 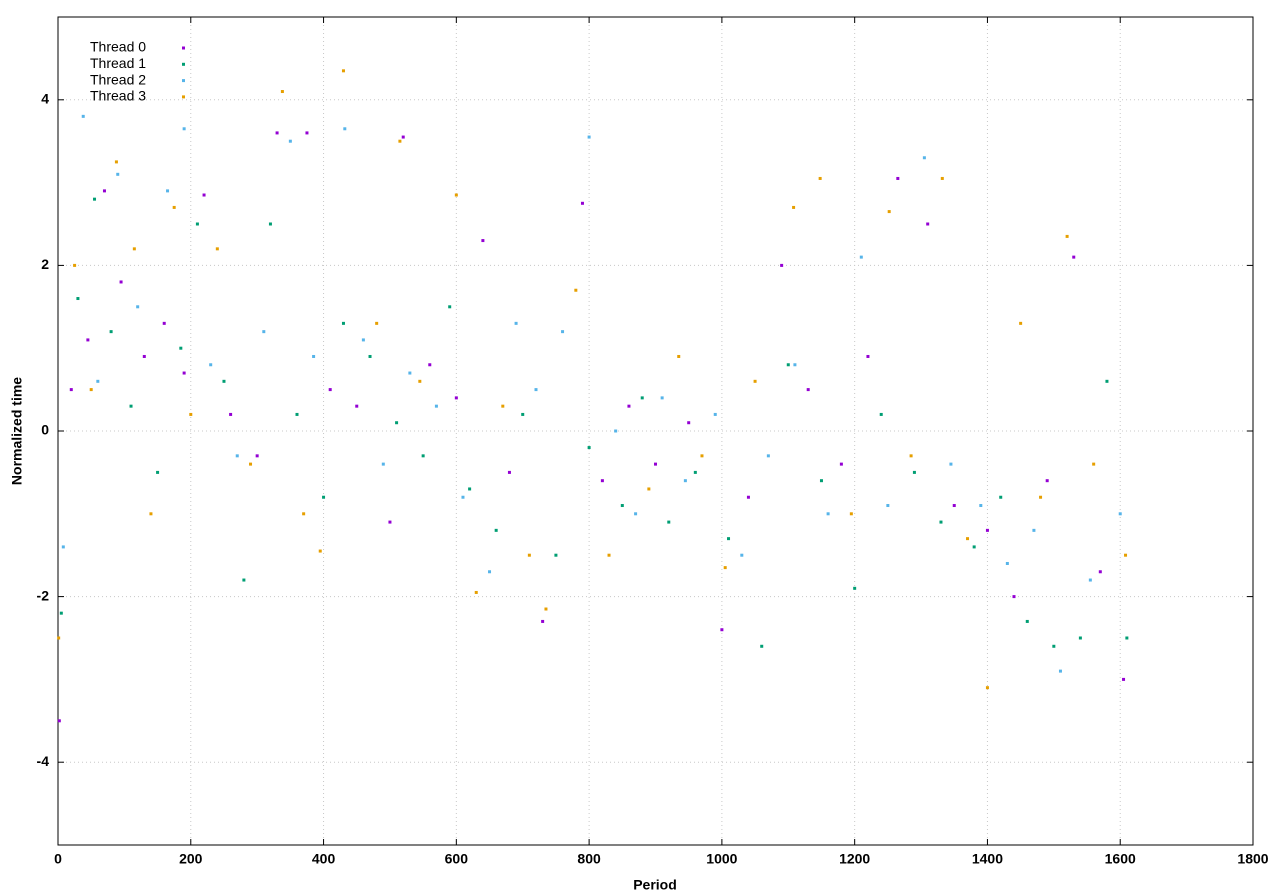 I want to click on x-tick-label: 1200, so click(x=854, y=859).